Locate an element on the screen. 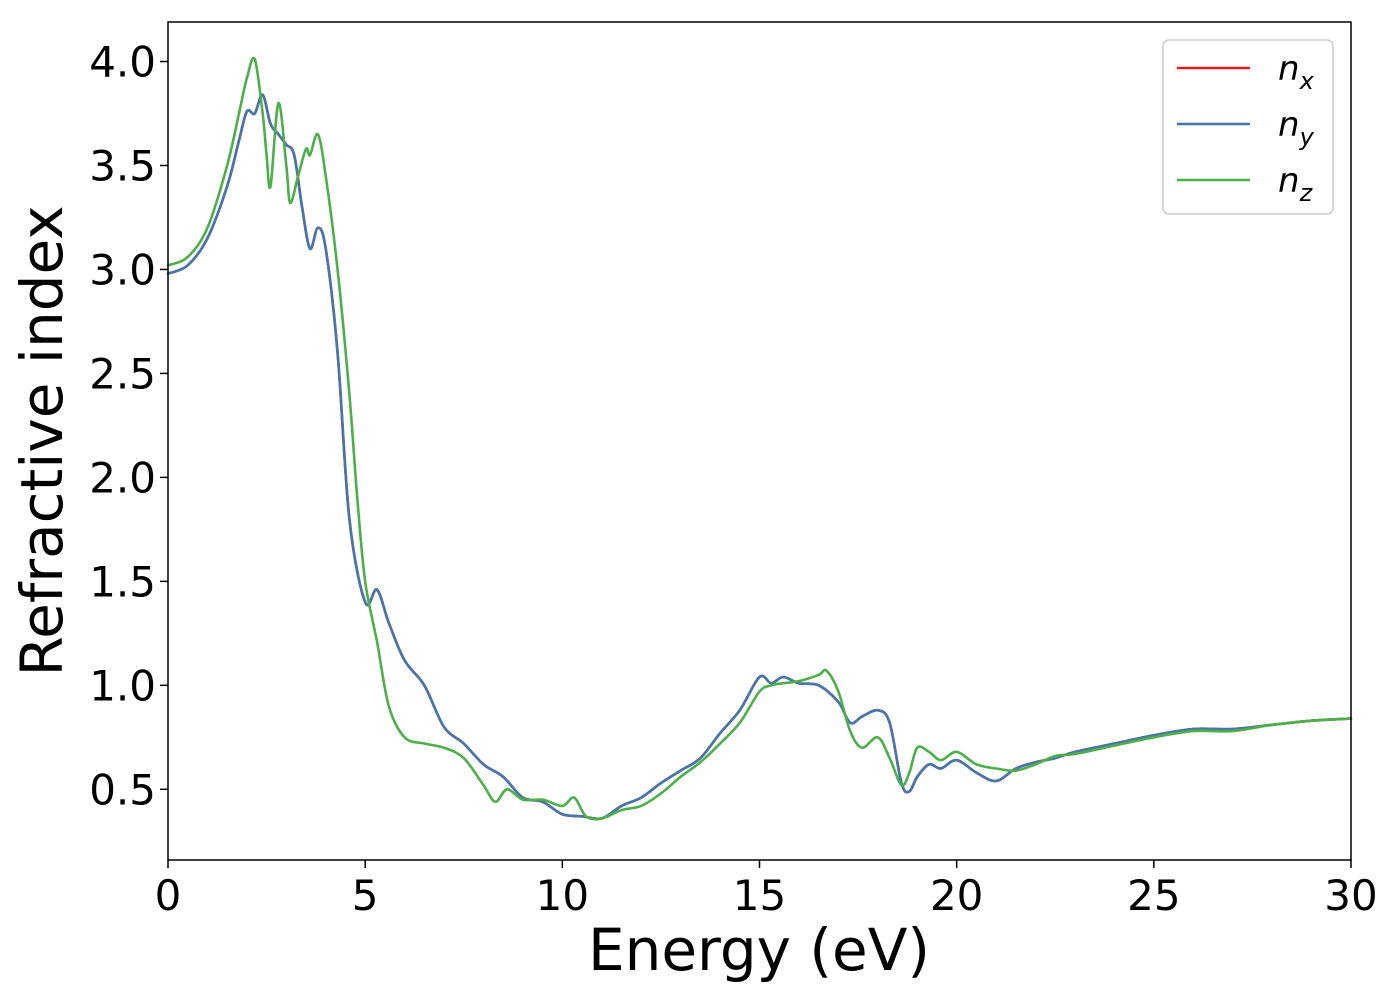  y-tick-label: 2.5 is located at coordinates (122, 373).